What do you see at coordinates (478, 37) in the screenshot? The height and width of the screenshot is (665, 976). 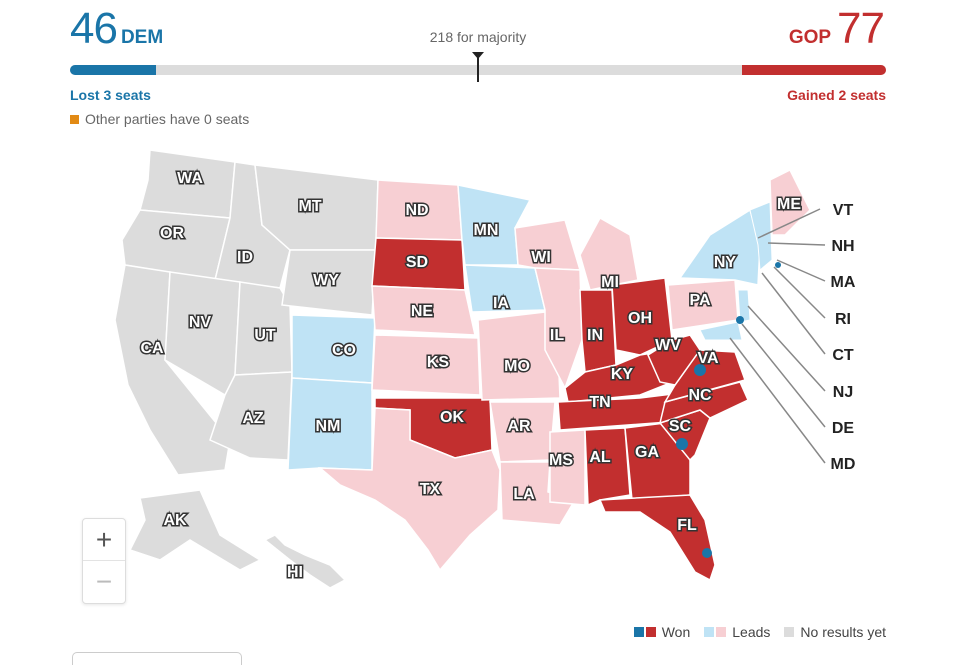 I see `majority-label: 218 for majority` at bounding box center [478, 37].